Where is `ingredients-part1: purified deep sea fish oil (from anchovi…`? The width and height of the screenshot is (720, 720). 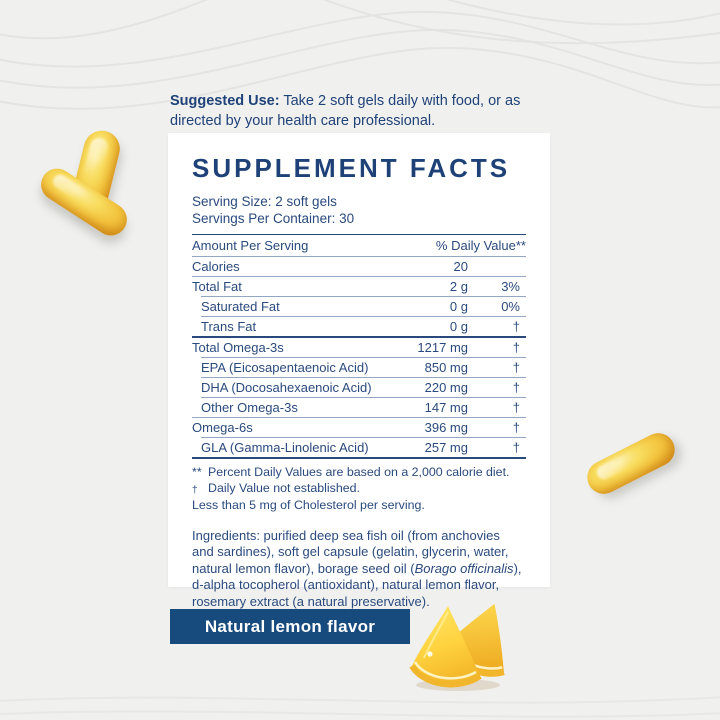 ingredients-part1: purified deep sea fish oil (from anchovi… is located at coordinates (350, 551).